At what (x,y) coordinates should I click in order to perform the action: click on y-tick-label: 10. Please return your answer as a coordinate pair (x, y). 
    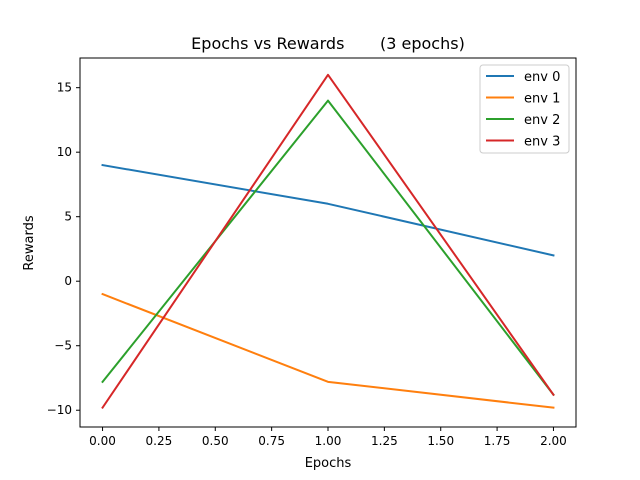
    Looking at the image, I should click on (64, 152).